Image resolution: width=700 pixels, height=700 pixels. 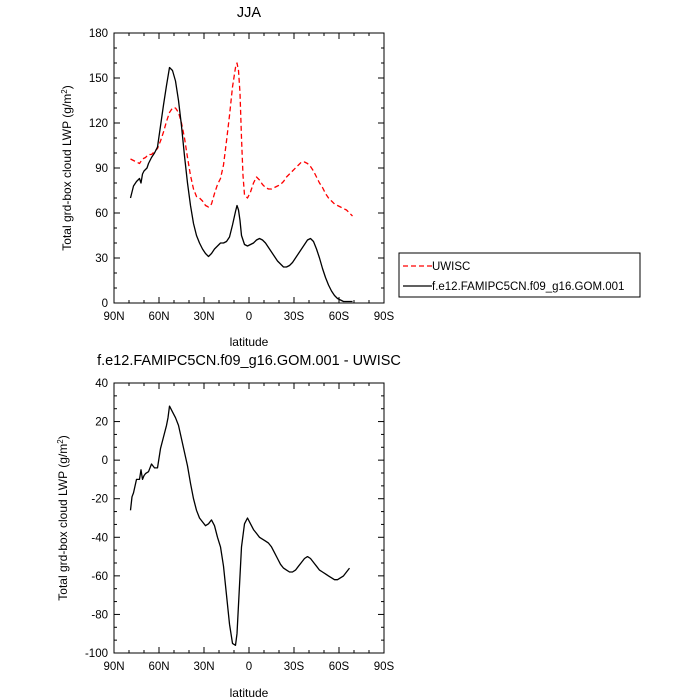 I want to click on bottom-x-tick-label: 60N, so click(x=158, y=667).